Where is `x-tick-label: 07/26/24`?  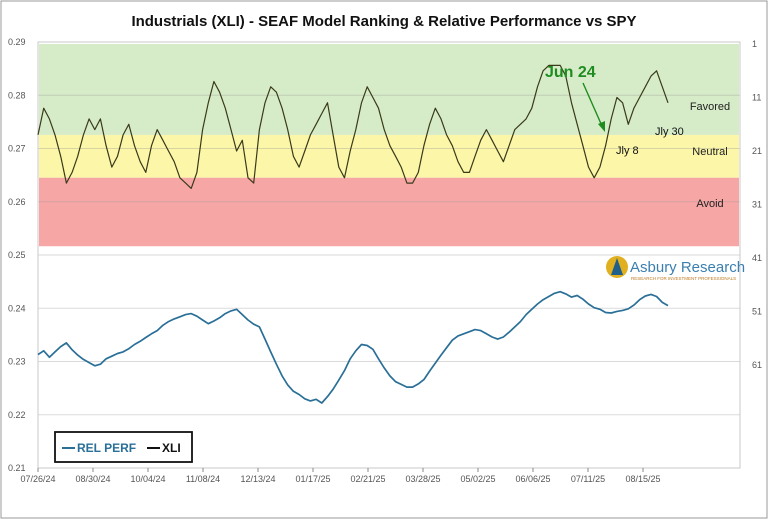 x-tick-label: 07/26/24 is located at coordinates (37, 479).